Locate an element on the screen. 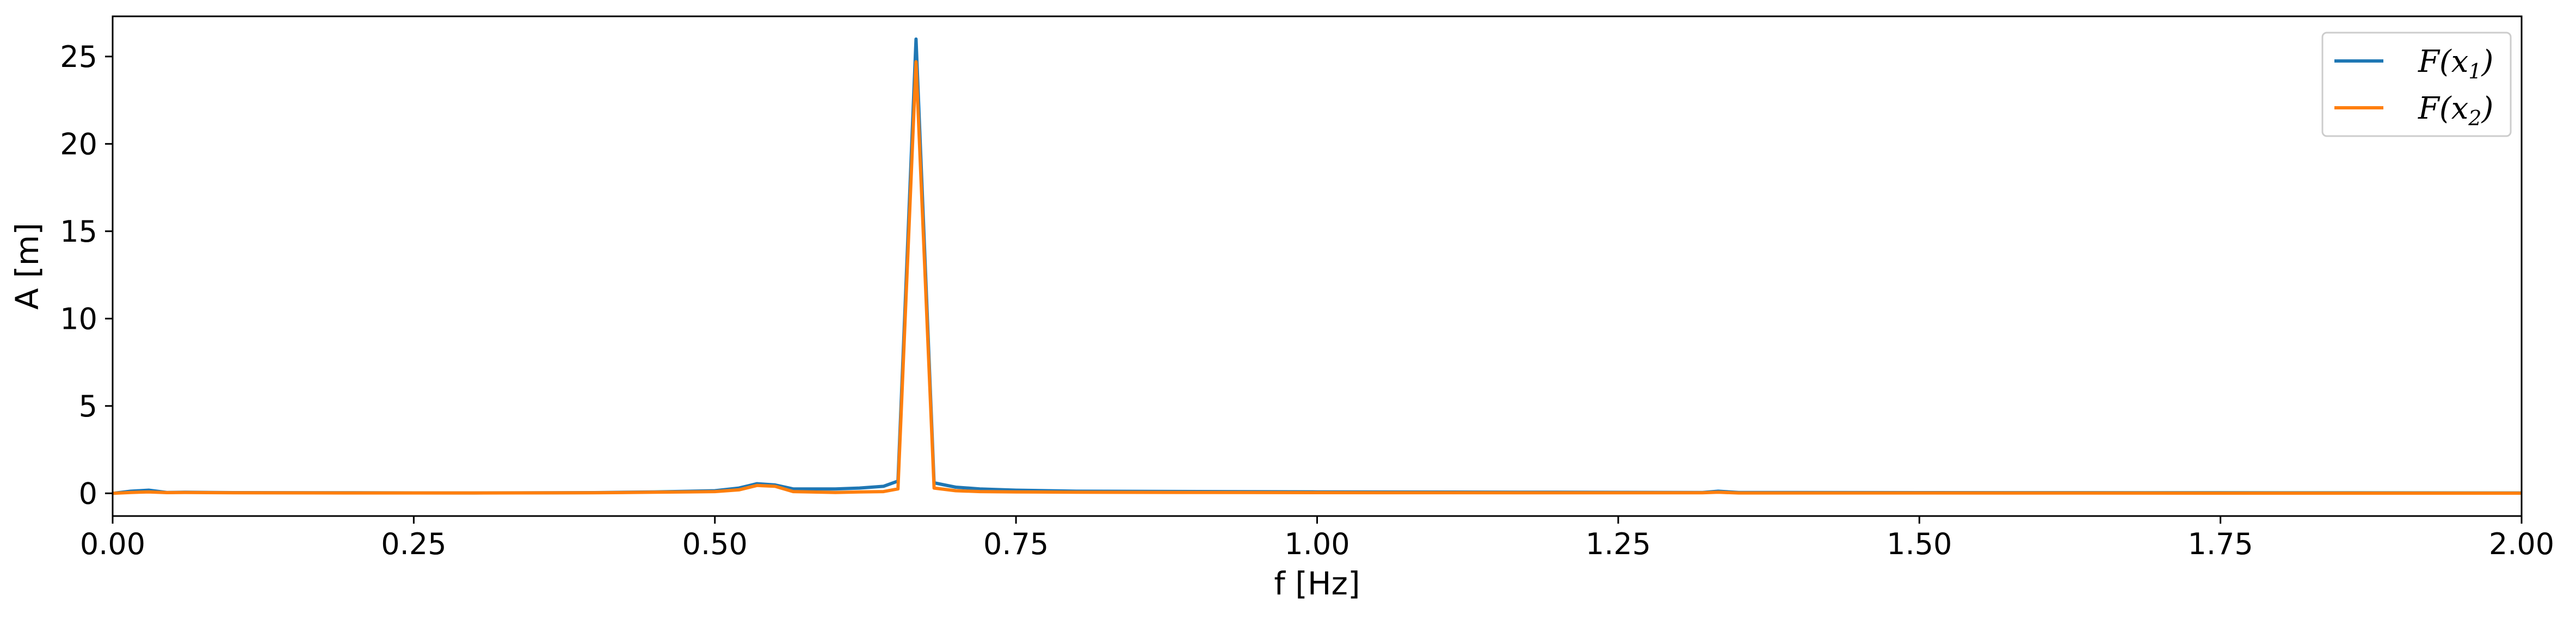 The width and height of the screenshot is (2576, 620). legend-label-series-2: F(x2) is located at coordinates (2456, 111).